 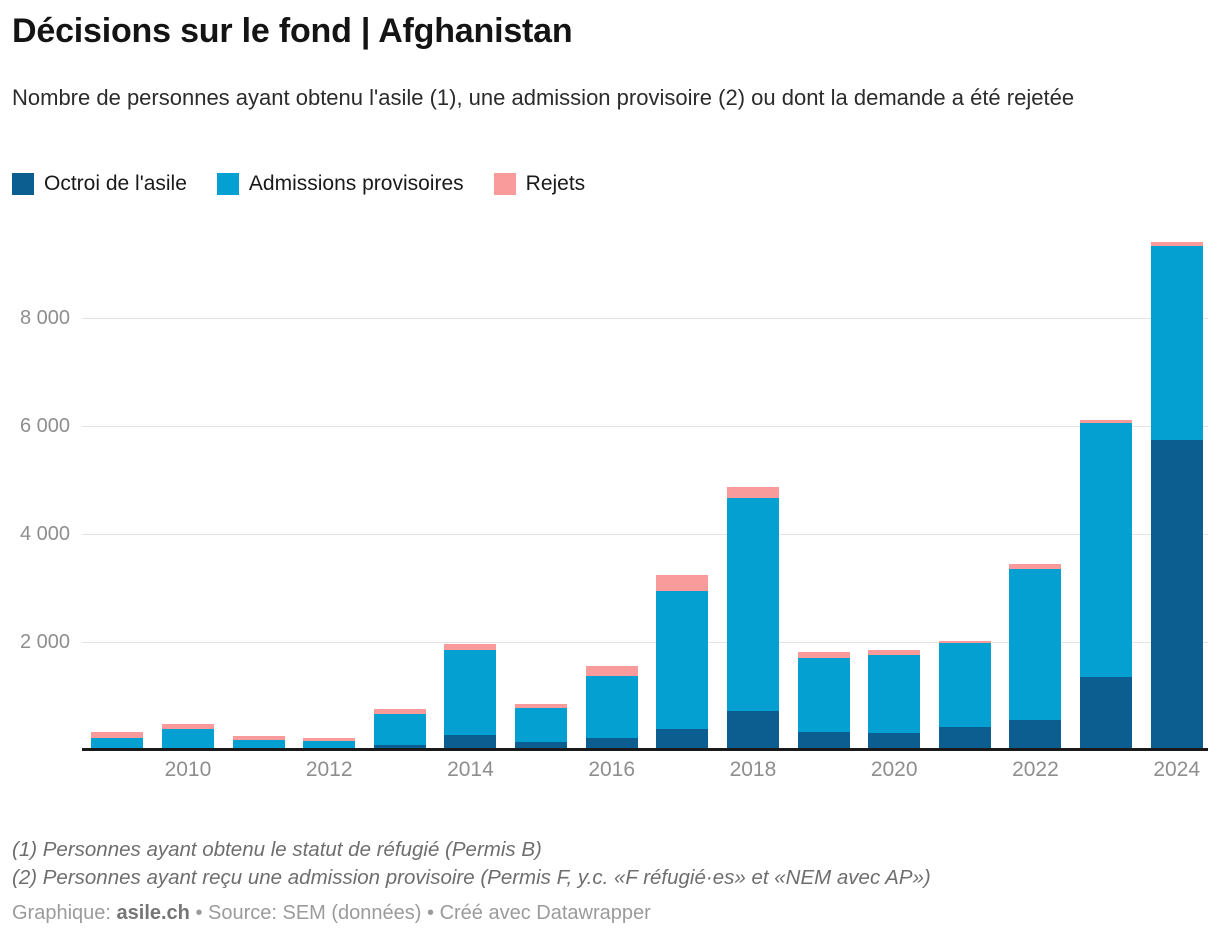 I want to click on bar-2021, so click(x=964, y=695).